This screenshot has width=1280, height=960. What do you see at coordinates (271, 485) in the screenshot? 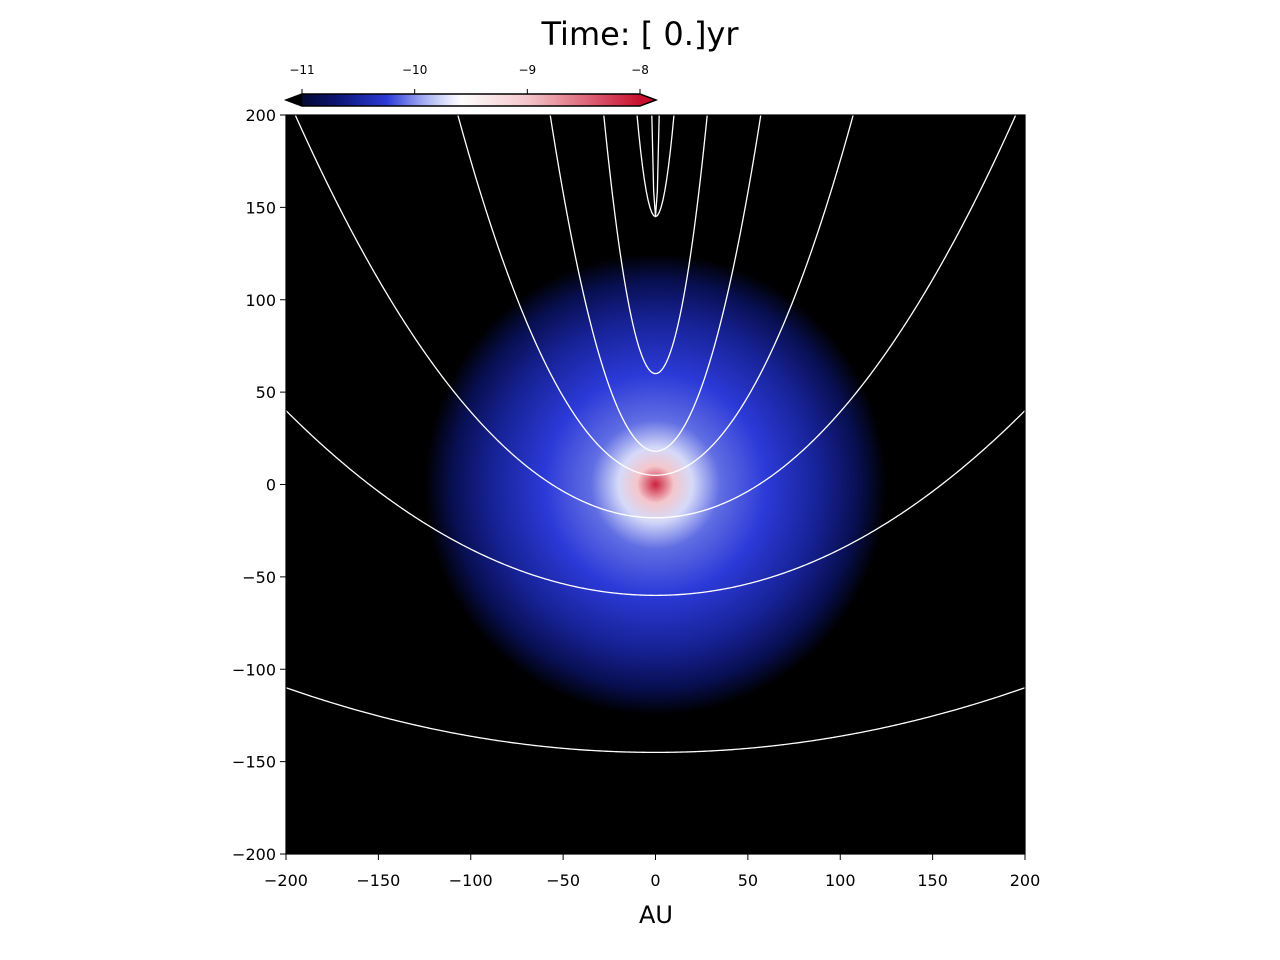
I see `y-tick-label: 0` at bounding box center [271, 485].